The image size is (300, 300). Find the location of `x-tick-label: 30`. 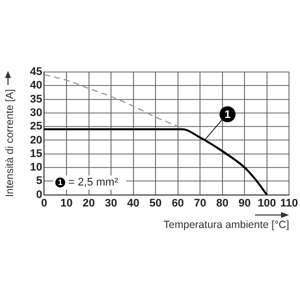

x-tick-label: 30 is located at coordinates (111, 203).